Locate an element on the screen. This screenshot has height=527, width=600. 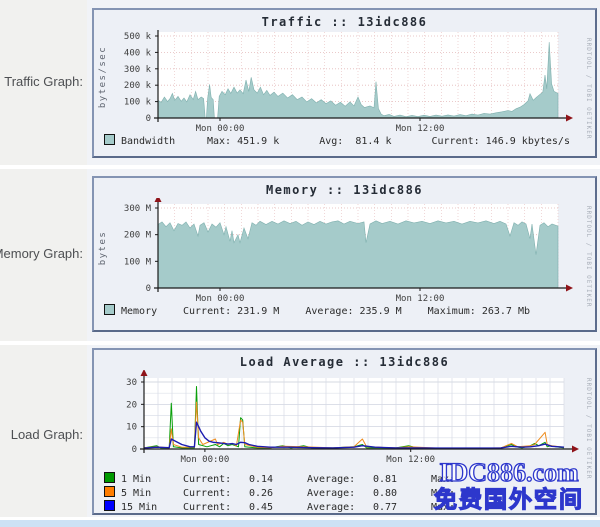
load-legend-row-1min: 1 Min Current: 0.14 Average: 0.81 Max: is located at coordinates (344, 479).